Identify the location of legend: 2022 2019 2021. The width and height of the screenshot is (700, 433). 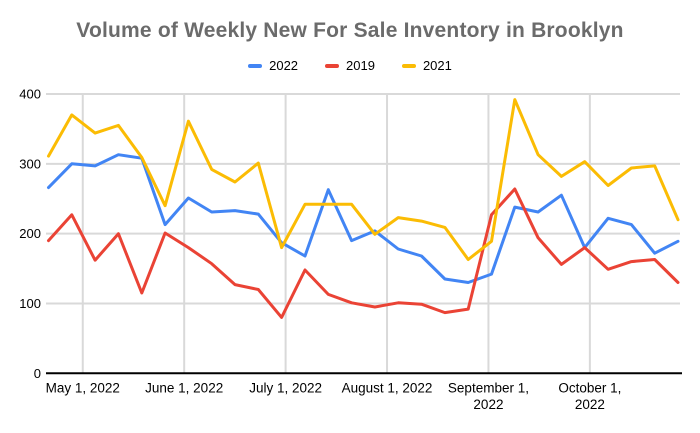
(350, 65).